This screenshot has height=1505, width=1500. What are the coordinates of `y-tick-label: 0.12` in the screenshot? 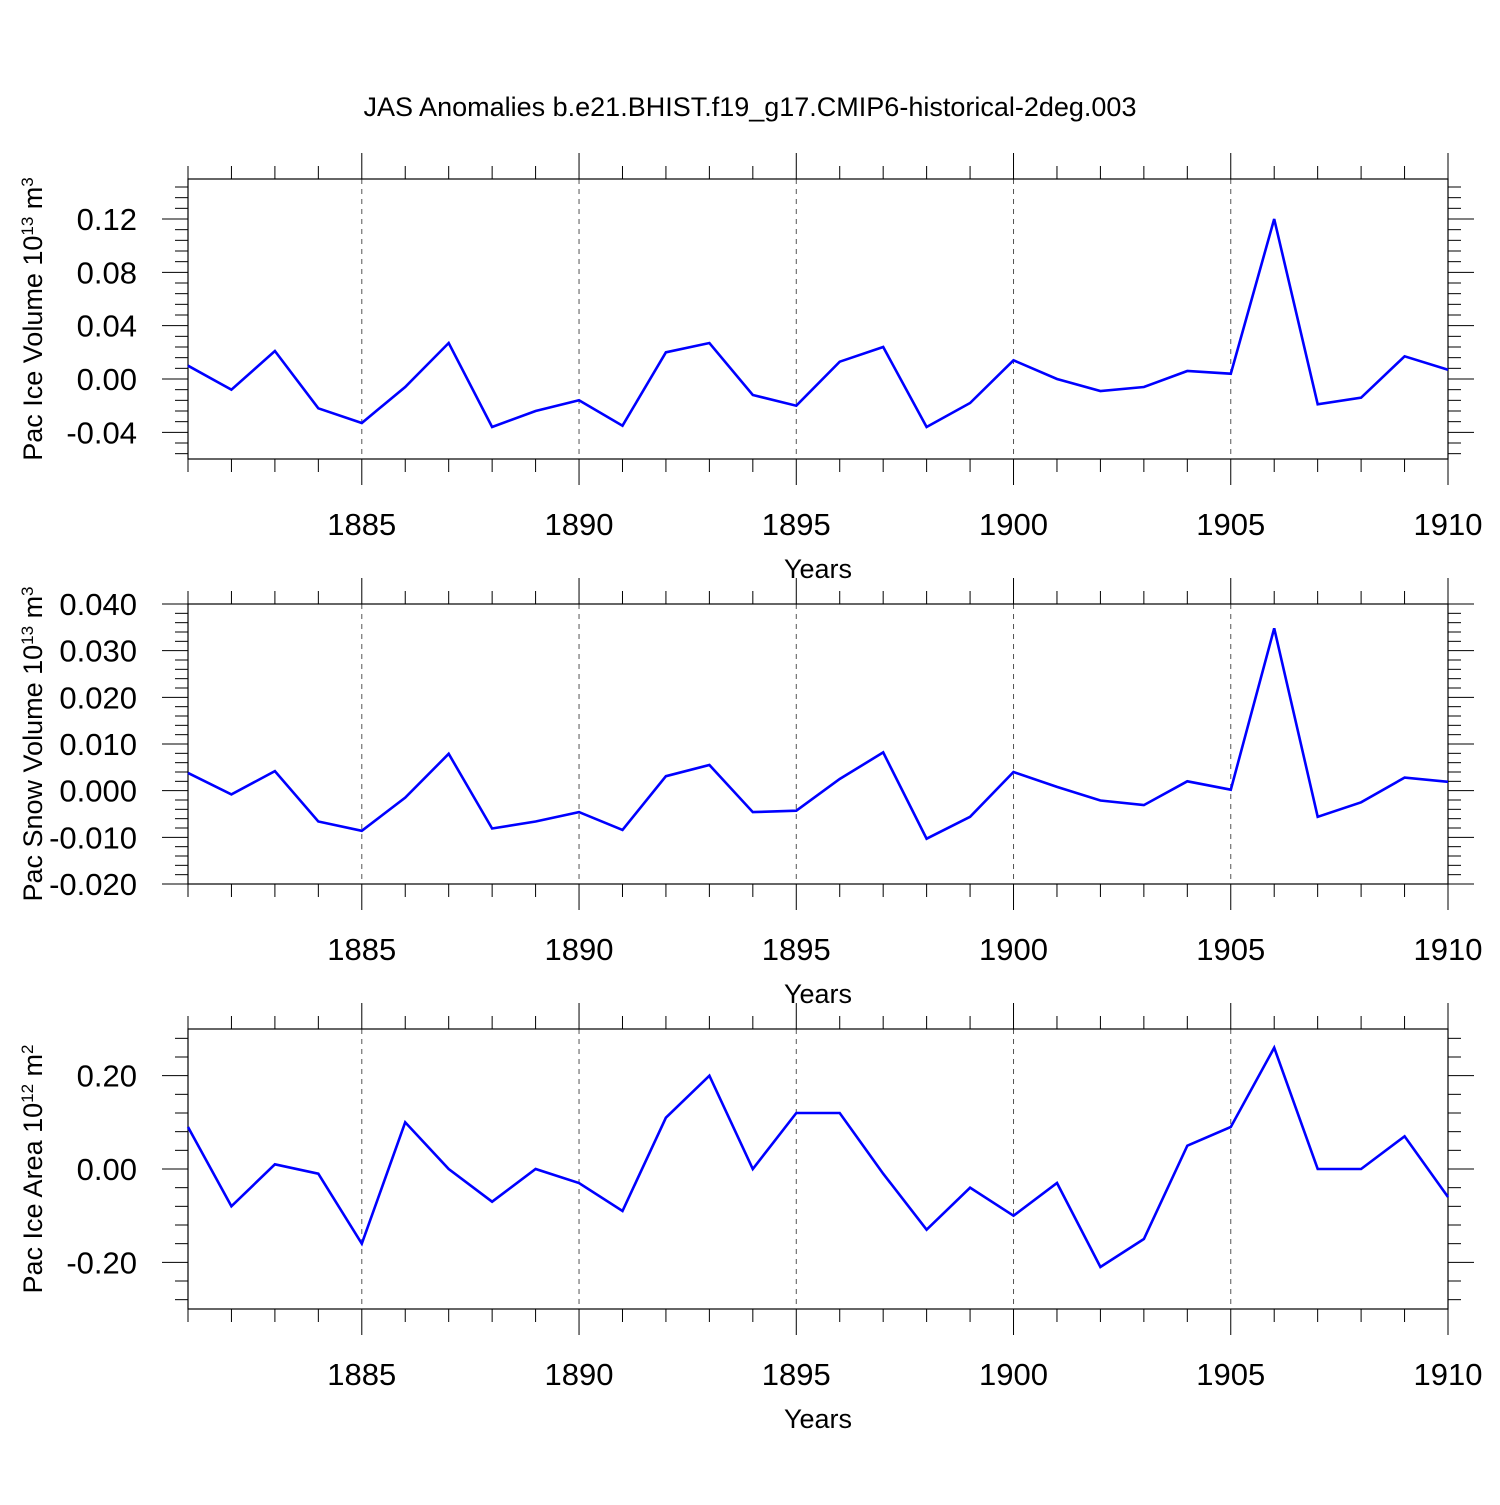 It's located at (107, 219).